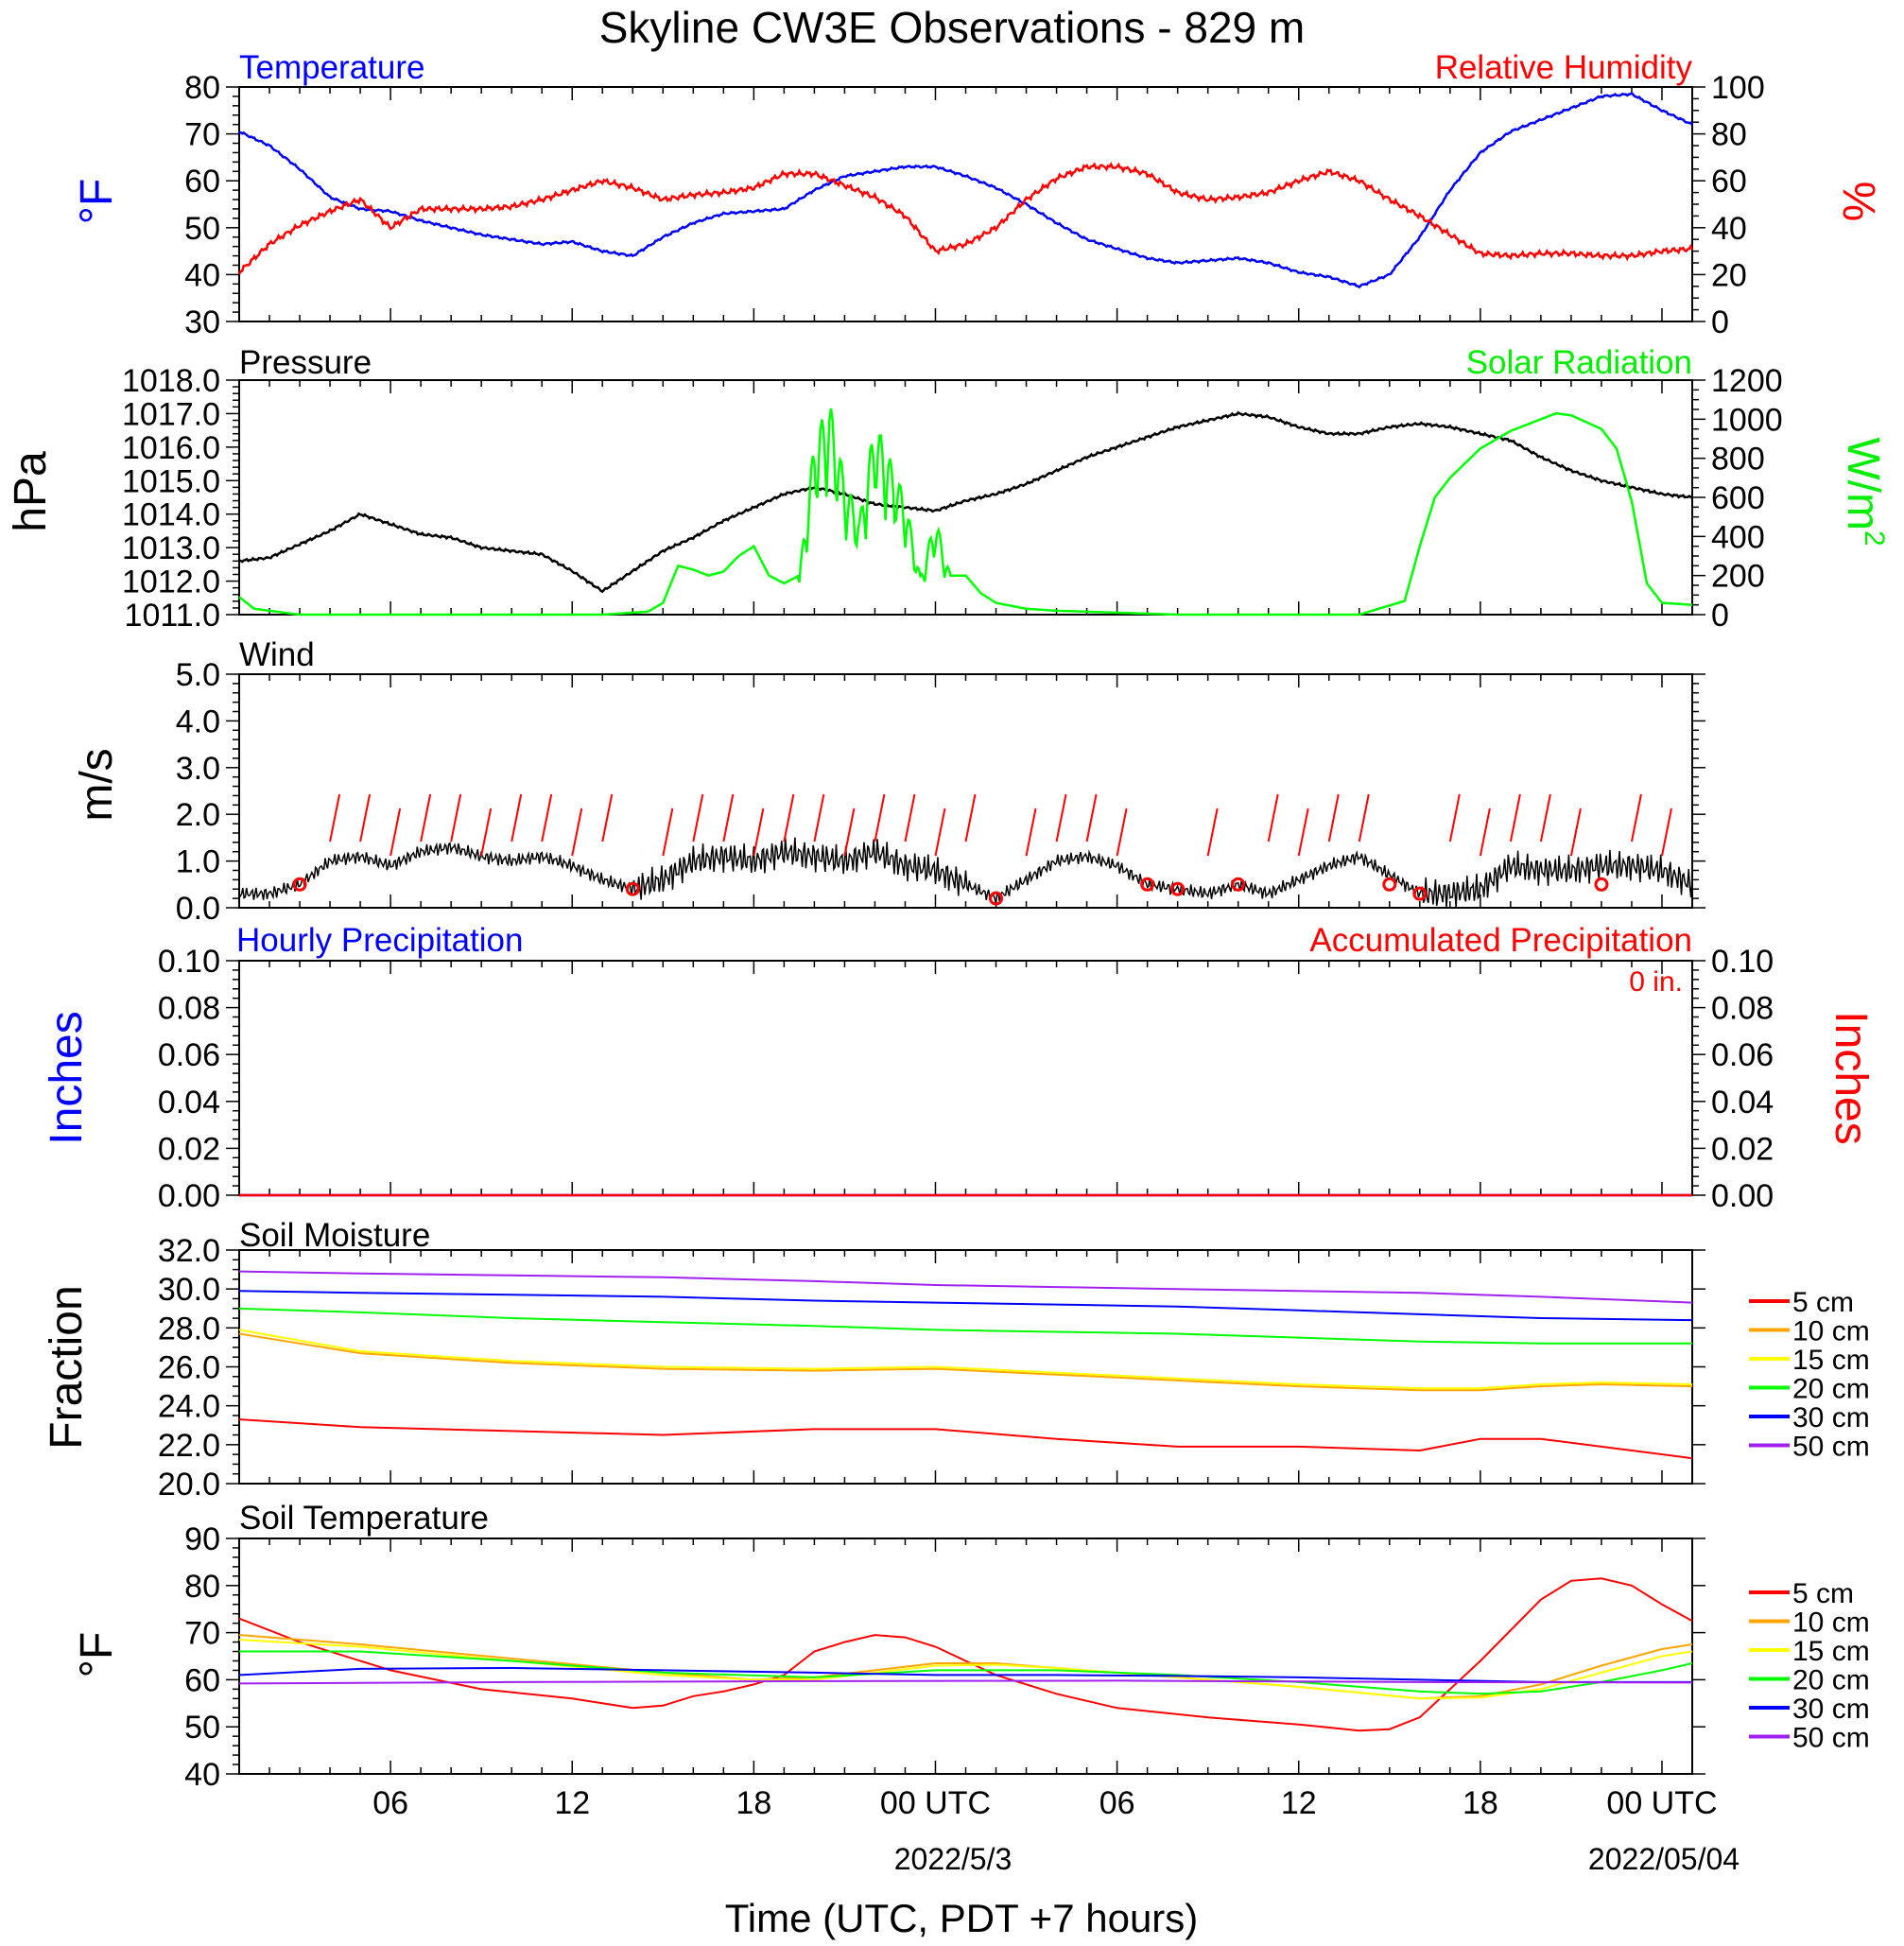  What do you see at coordinates (198, 815) in the screenshot?
I see `wind-ytick-label: 2.0` at bounding box center [198, 815].